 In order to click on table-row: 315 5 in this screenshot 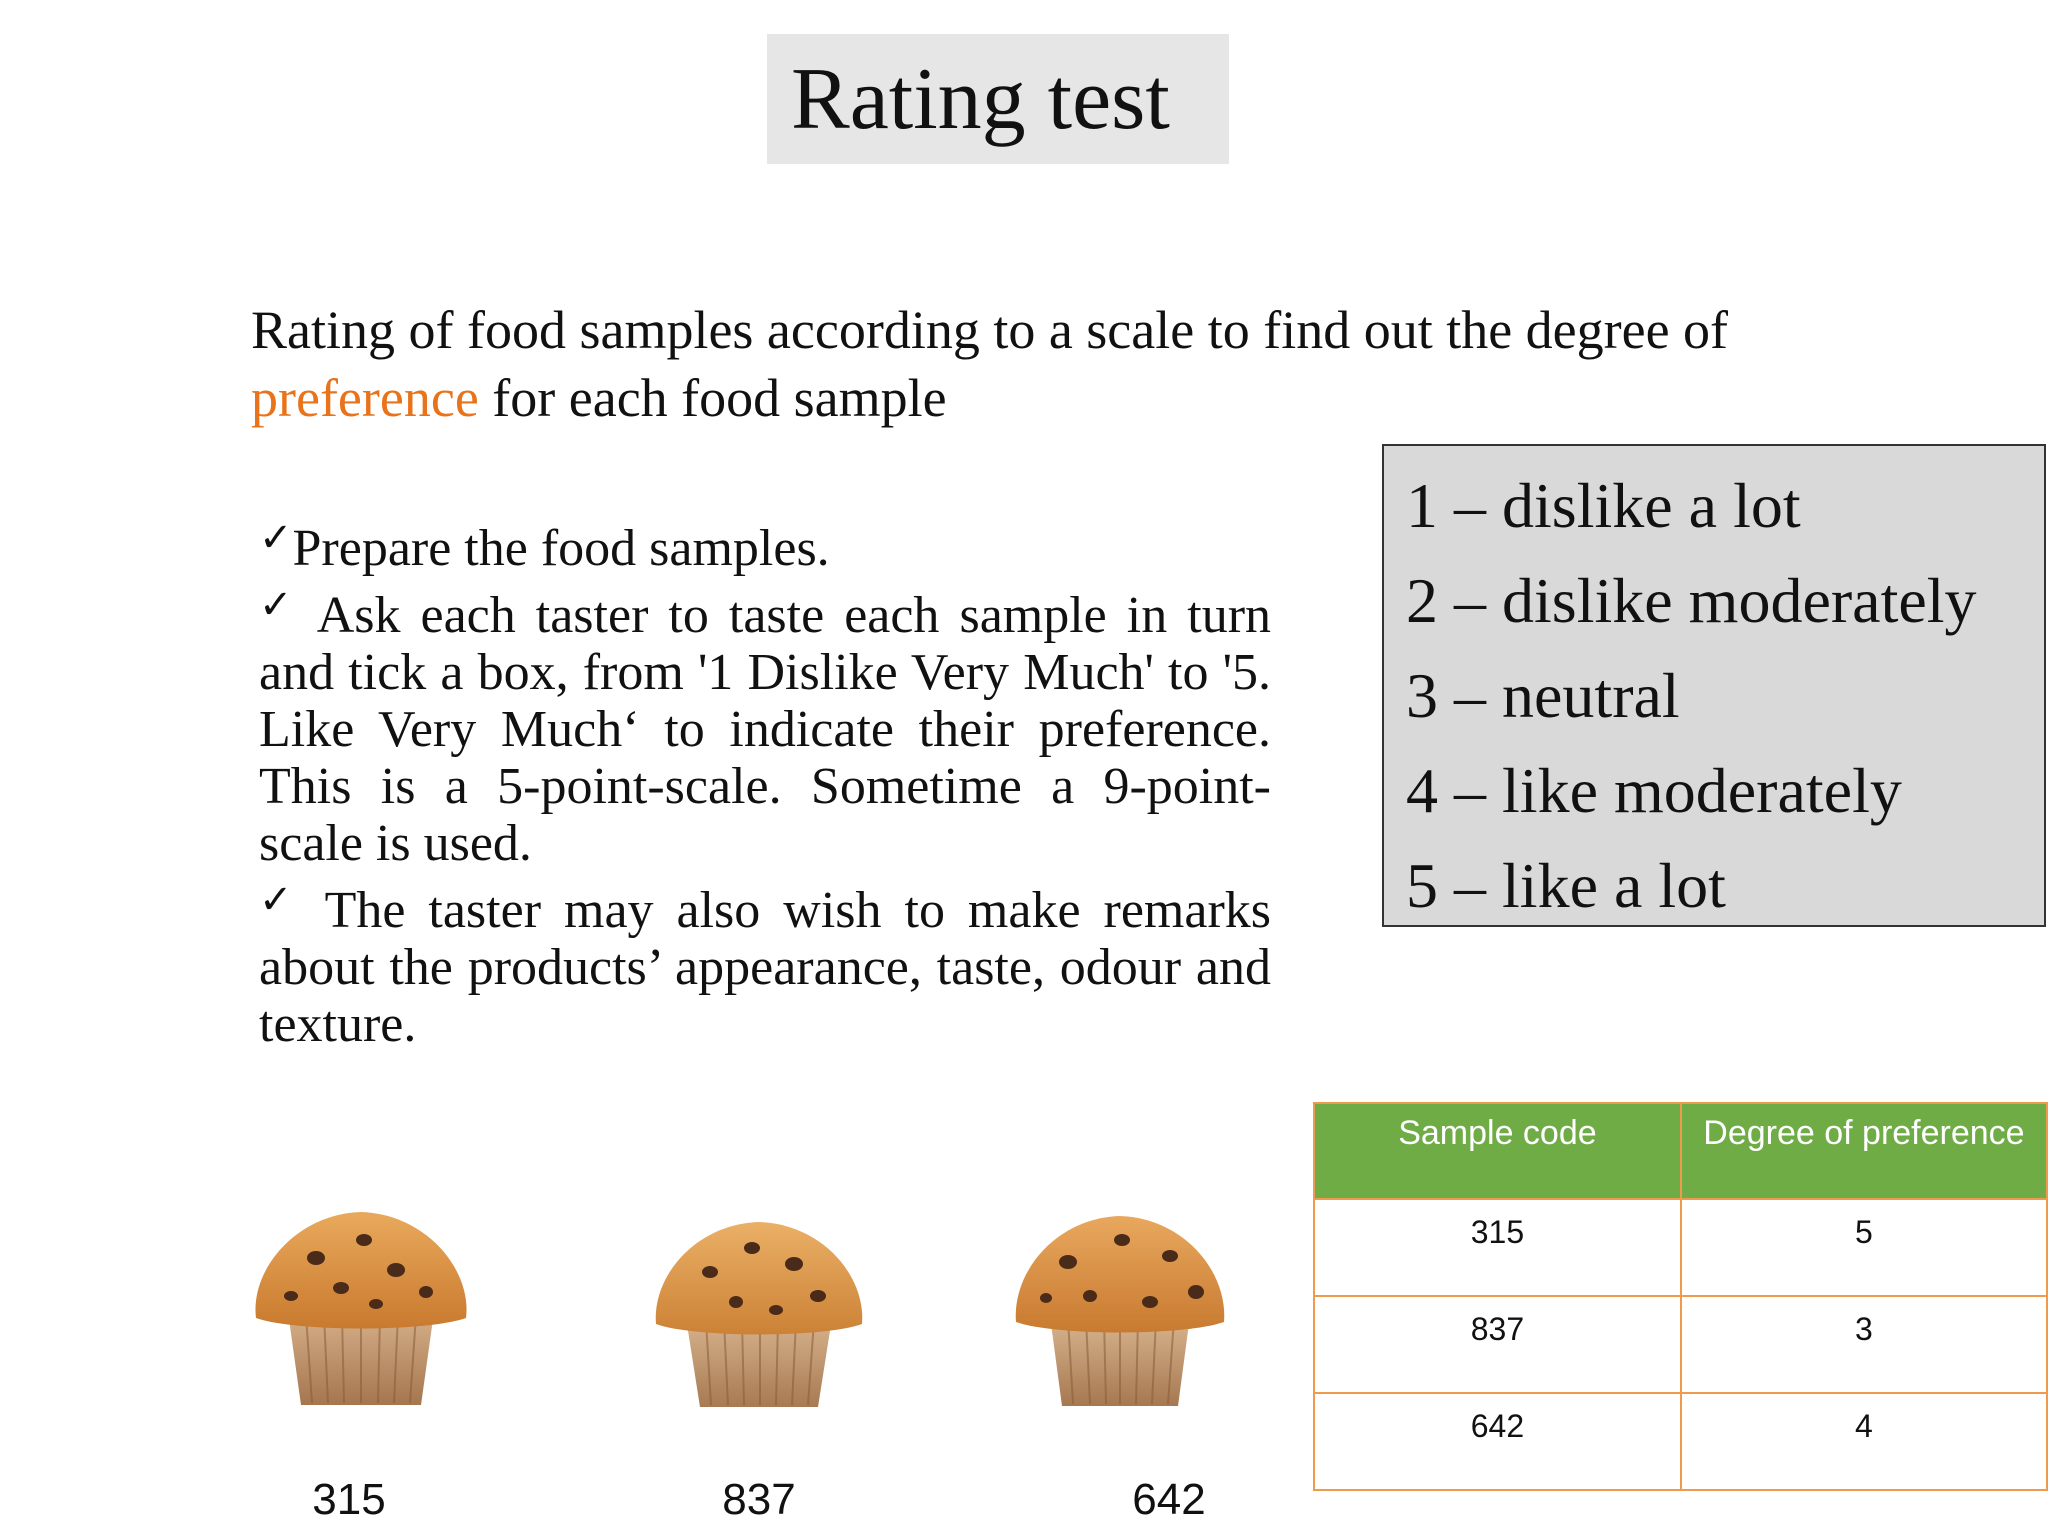, I will do `click(1680, 1247)`.